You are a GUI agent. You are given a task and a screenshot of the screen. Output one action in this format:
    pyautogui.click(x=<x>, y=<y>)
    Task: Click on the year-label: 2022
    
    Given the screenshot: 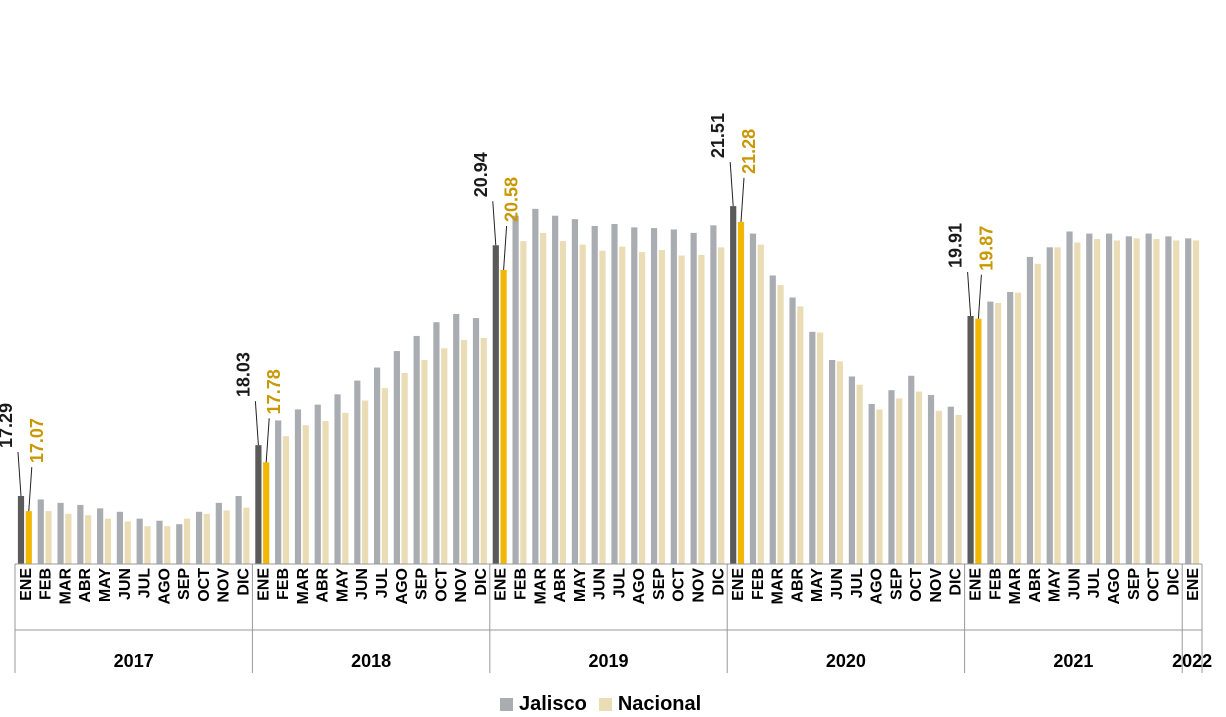 What is the action you would take?
    pyautogui.click(x=1192, y=661)
    